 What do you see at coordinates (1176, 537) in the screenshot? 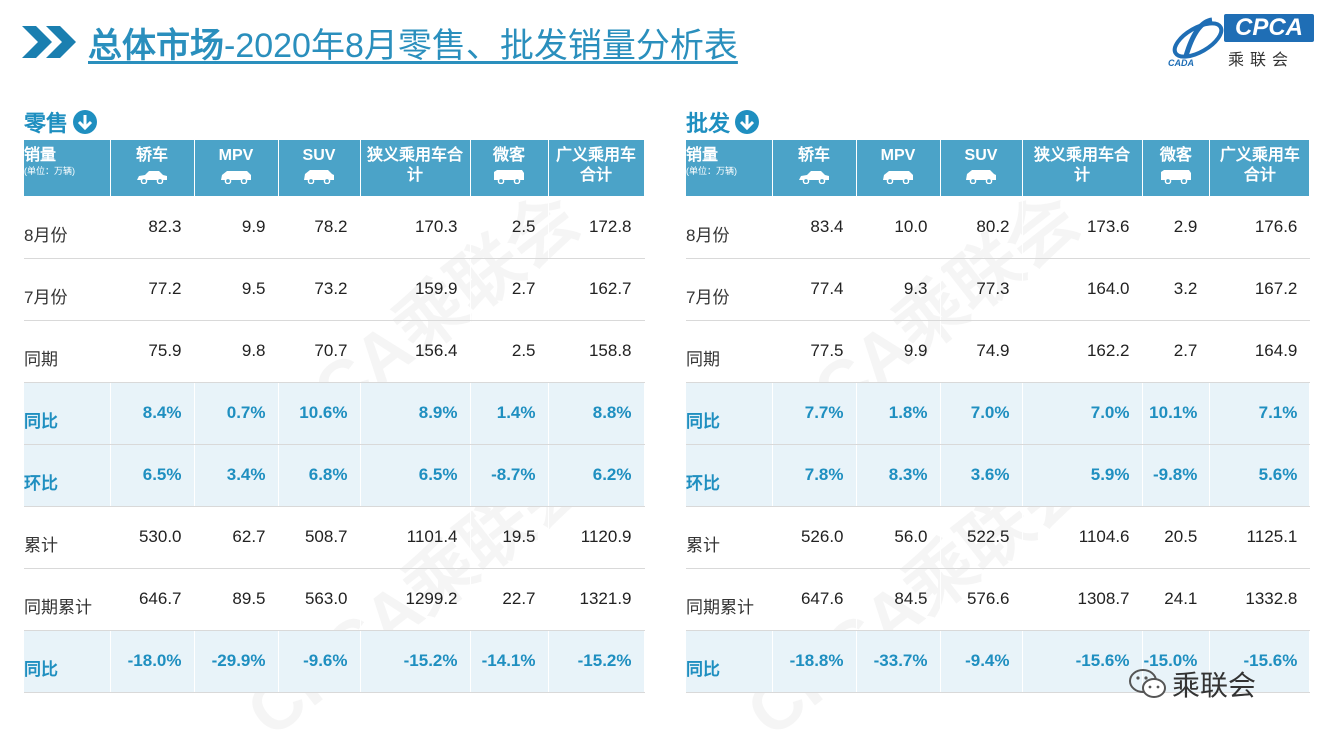
I see `table-cell: 20.5` at bounding box center [1176, 537].